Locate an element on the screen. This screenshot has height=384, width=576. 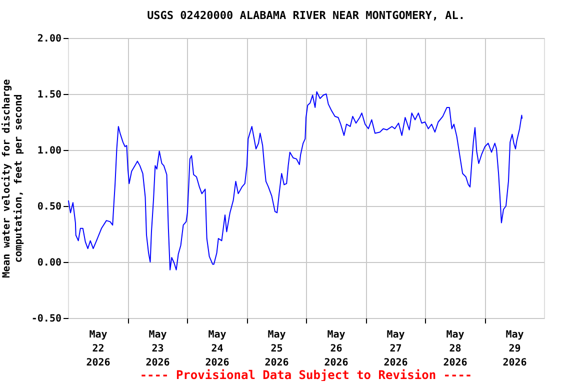
x-tick-label: May 29 2026 is located at coordinates (514, 349).